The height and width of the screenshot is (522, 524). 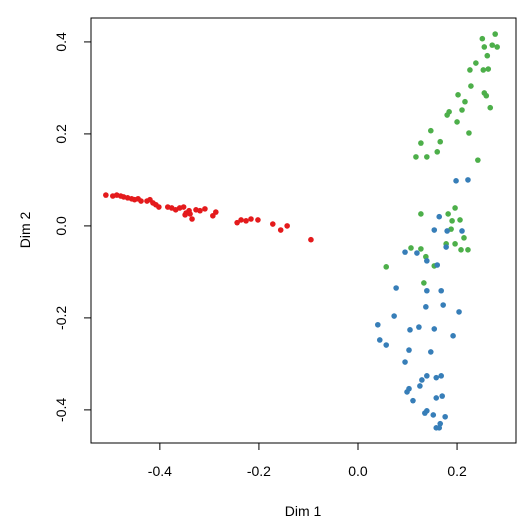 What do you see at coordinates (259, 471) in the screenshot?
I see `x-tick-label: -0.2` at bounding box center [259, 471].